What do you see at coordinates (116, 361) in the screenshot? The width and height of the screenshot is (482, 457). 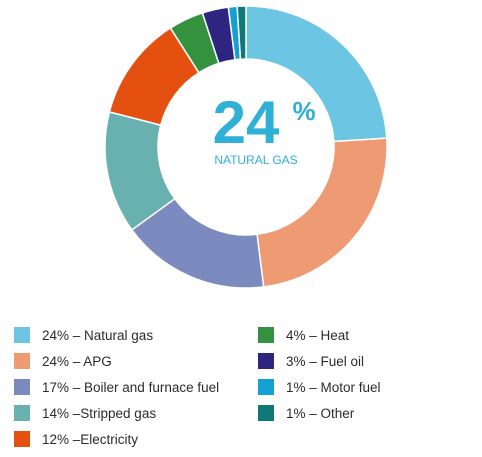 I see `legend-item: 24% – APG` at bounding box center [116, 361].